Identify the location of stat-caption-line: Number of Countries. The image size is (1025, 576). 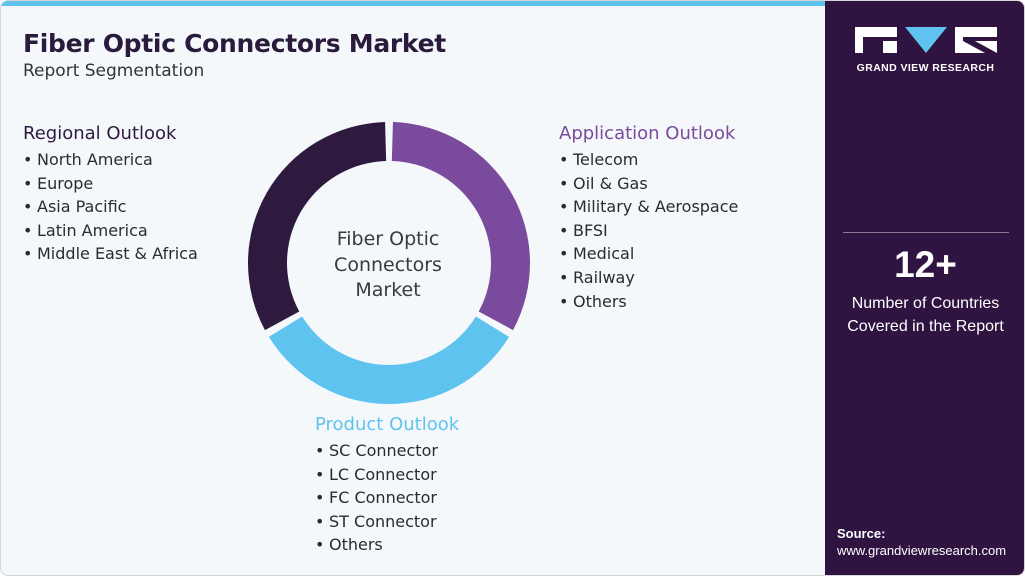
(925, 303).